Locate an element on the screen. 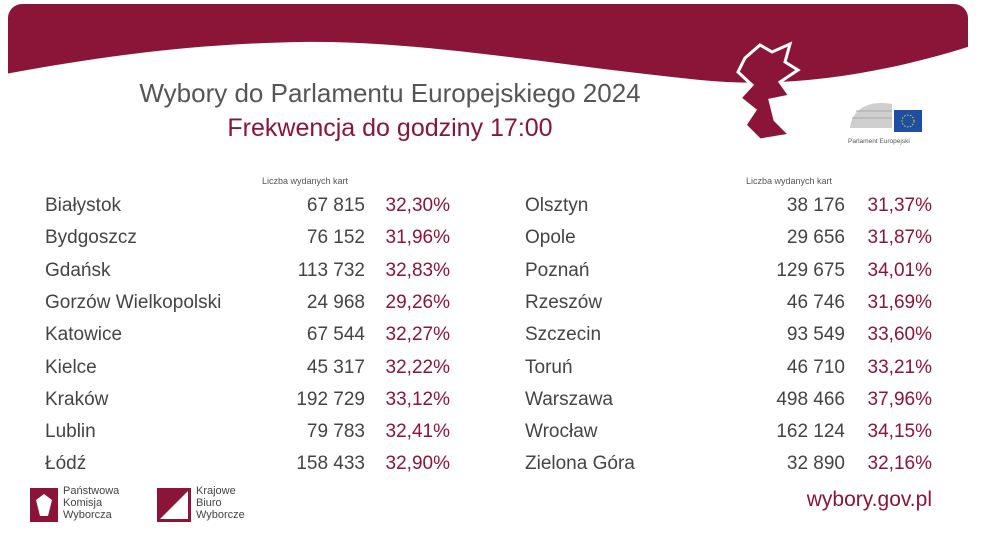 The height and width of the screenshot is (560, 989). kbw-logo-text: Wyborcze is located at coordinates (220, 515).